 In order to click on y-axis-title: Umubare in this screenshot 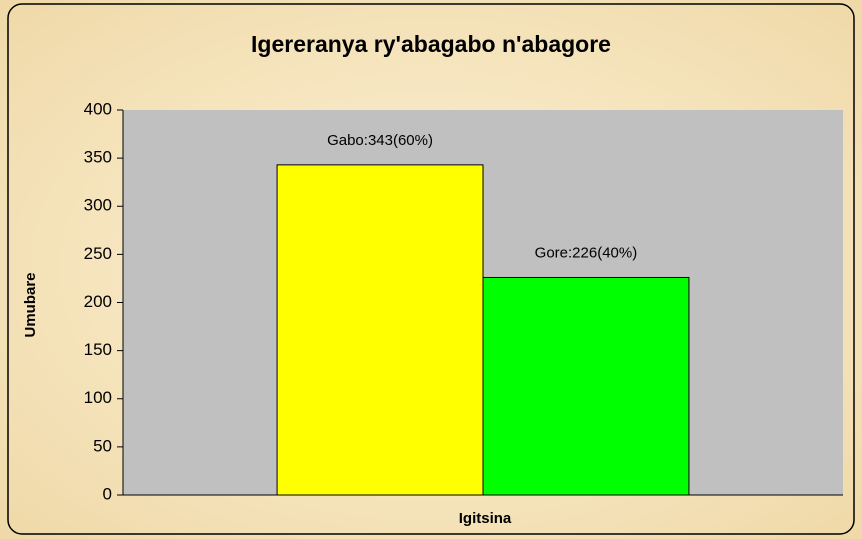, I will do `click(30, 304)`.